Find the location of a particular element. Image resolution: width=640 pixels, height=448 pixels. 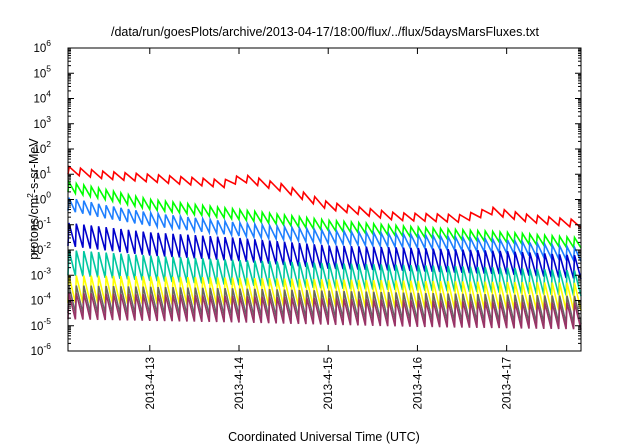

y-axis-label-rest: -s-sr-MeV is located at coordinates (34, 166).